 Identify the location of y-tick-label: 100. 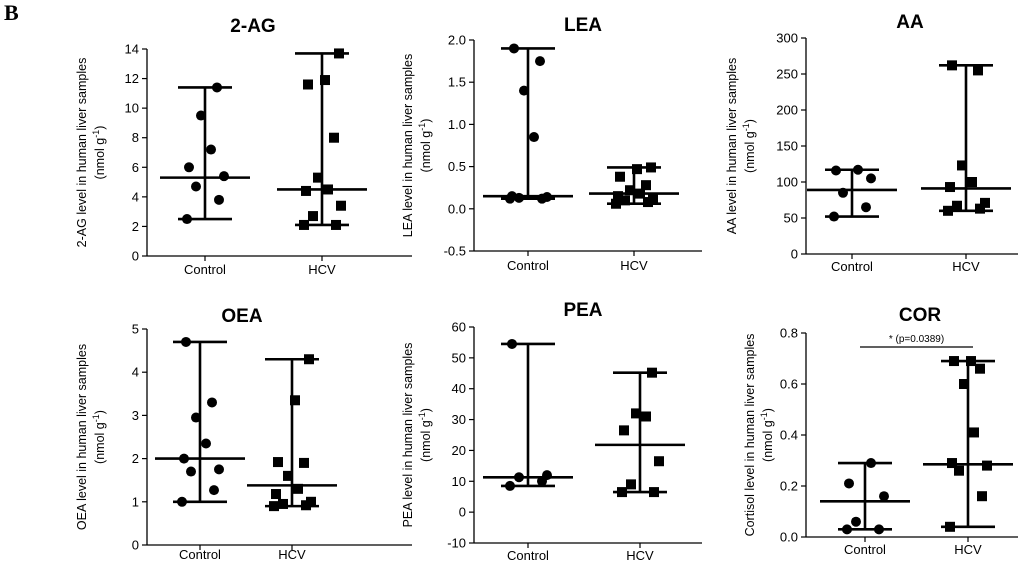
(787, 182).